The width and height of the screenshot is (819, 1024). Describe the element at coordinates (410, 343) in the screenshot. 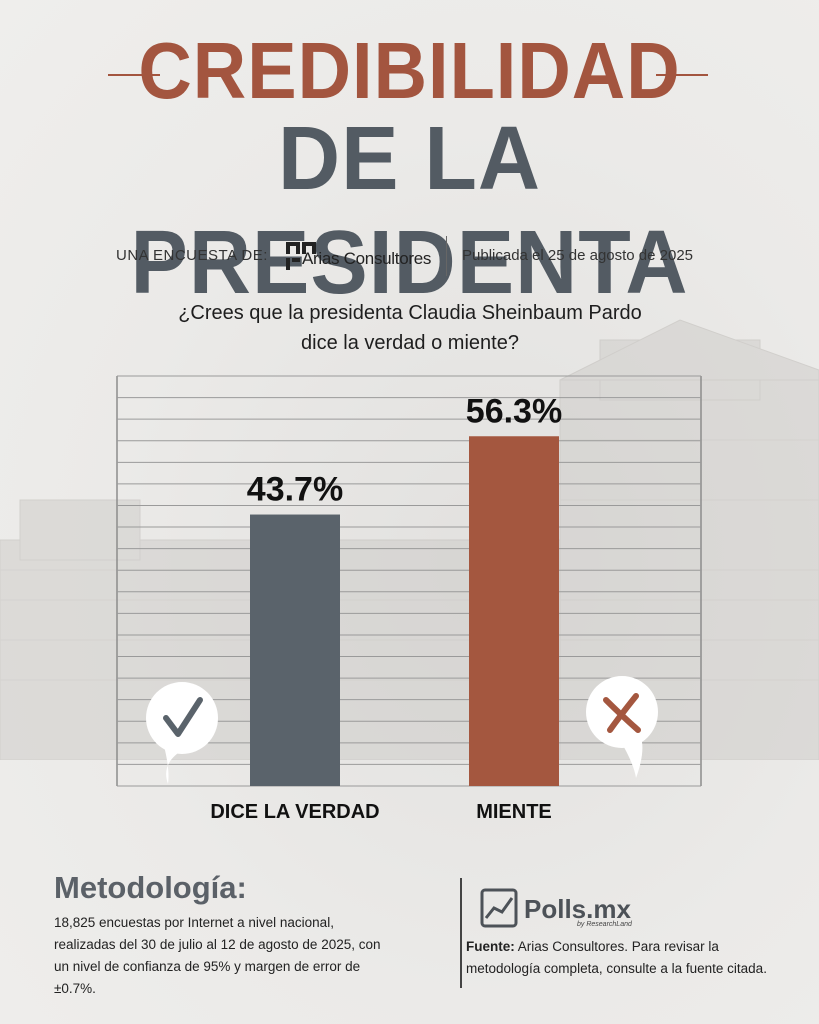

I see `question-line-2: dice la verdad o miente?` at that location.